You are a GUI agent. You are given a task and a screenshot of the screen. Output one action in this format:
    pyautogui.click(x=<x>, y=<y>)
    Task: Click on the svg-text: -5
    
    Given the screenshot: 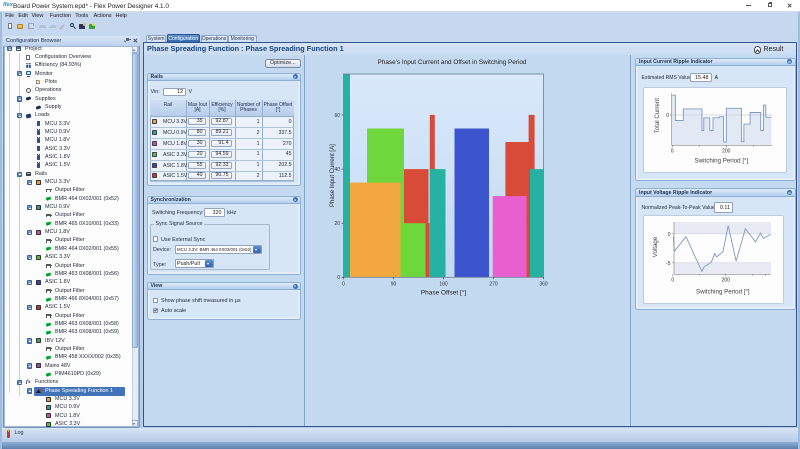 What is the action you would take?
    pyautogui.click(x=668, y=264)
    